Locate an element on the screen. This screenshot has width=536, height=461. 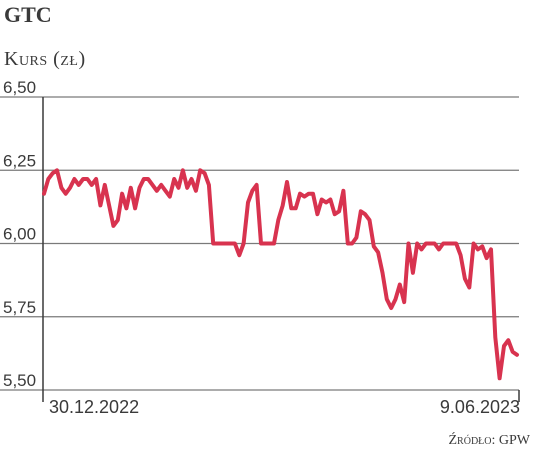
chart-title: GTC is located at coordinates (28, 14).